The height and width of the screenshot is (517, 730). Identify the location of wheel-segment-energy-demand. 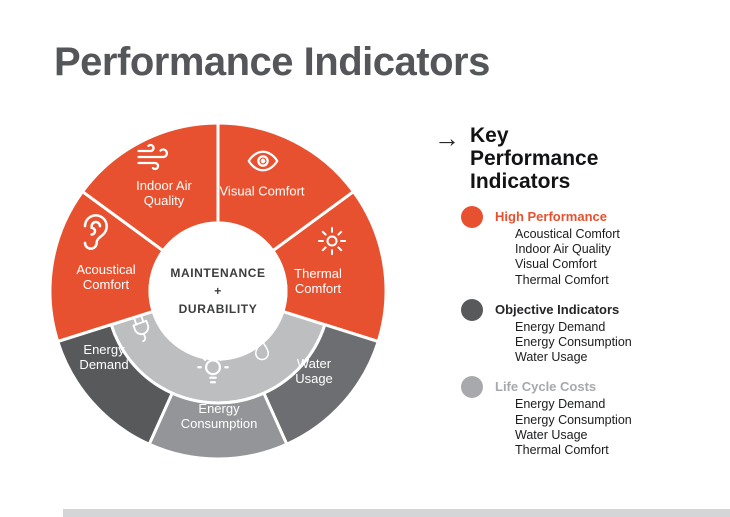
(115, 384).